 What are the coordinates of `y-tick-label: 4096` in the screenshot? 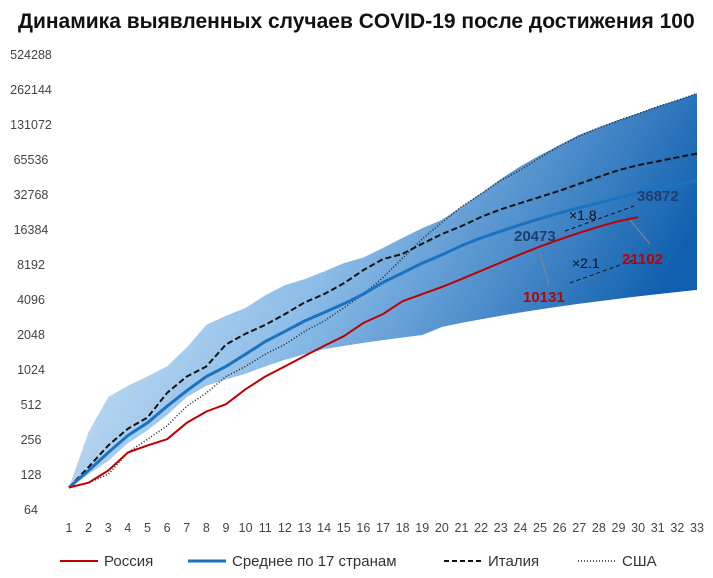 It's located at (31, 300).